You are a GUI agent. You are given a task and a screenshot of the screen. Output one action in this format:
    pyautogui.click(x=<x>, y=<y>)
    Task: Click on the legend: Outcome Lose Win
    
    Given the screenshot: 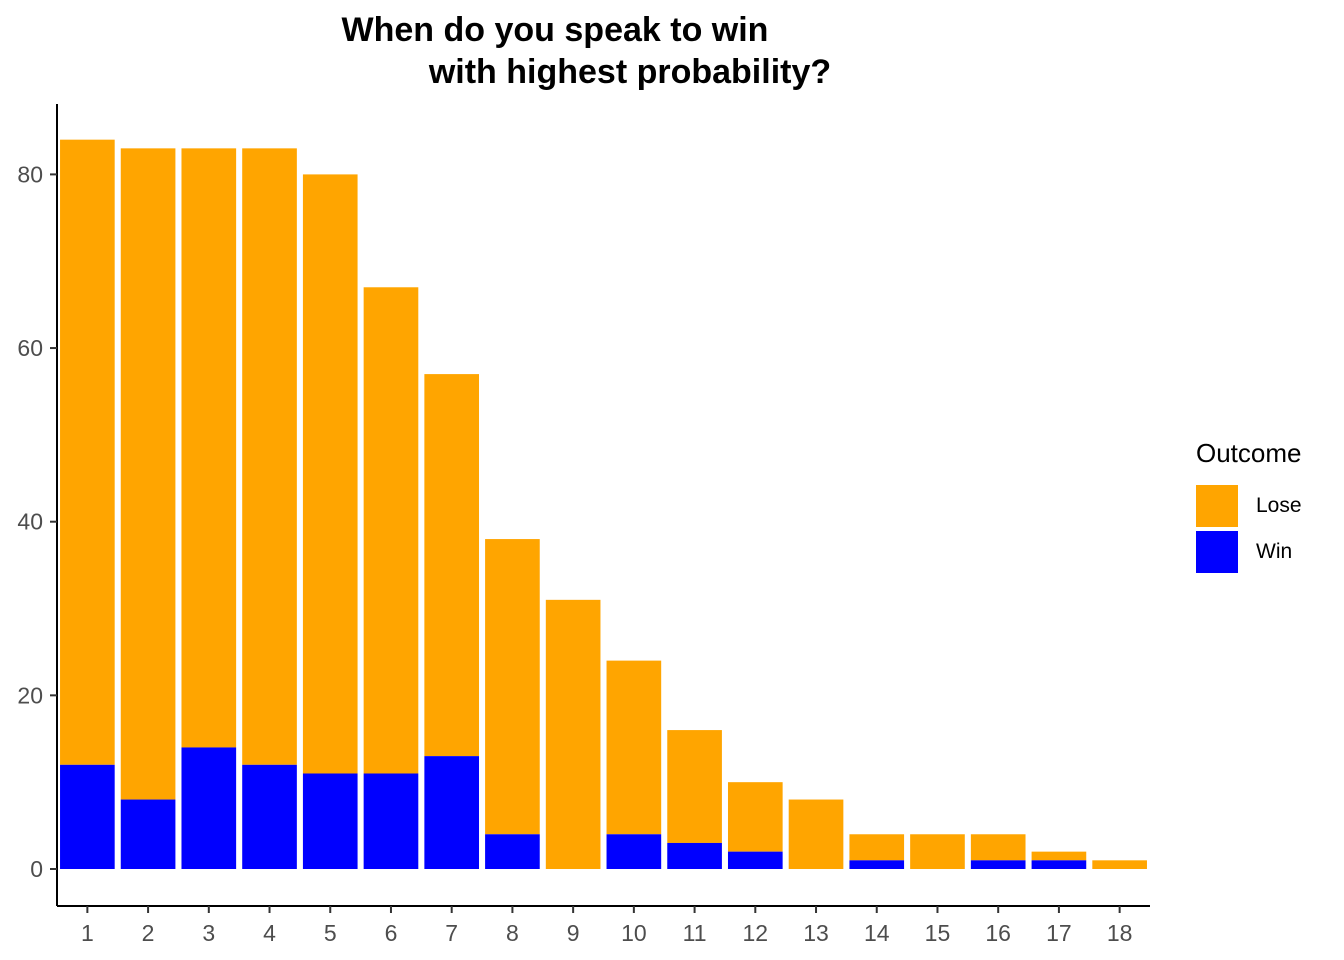 What is the action you would take?
    pyautogui.click(x=1266, y=506)
    